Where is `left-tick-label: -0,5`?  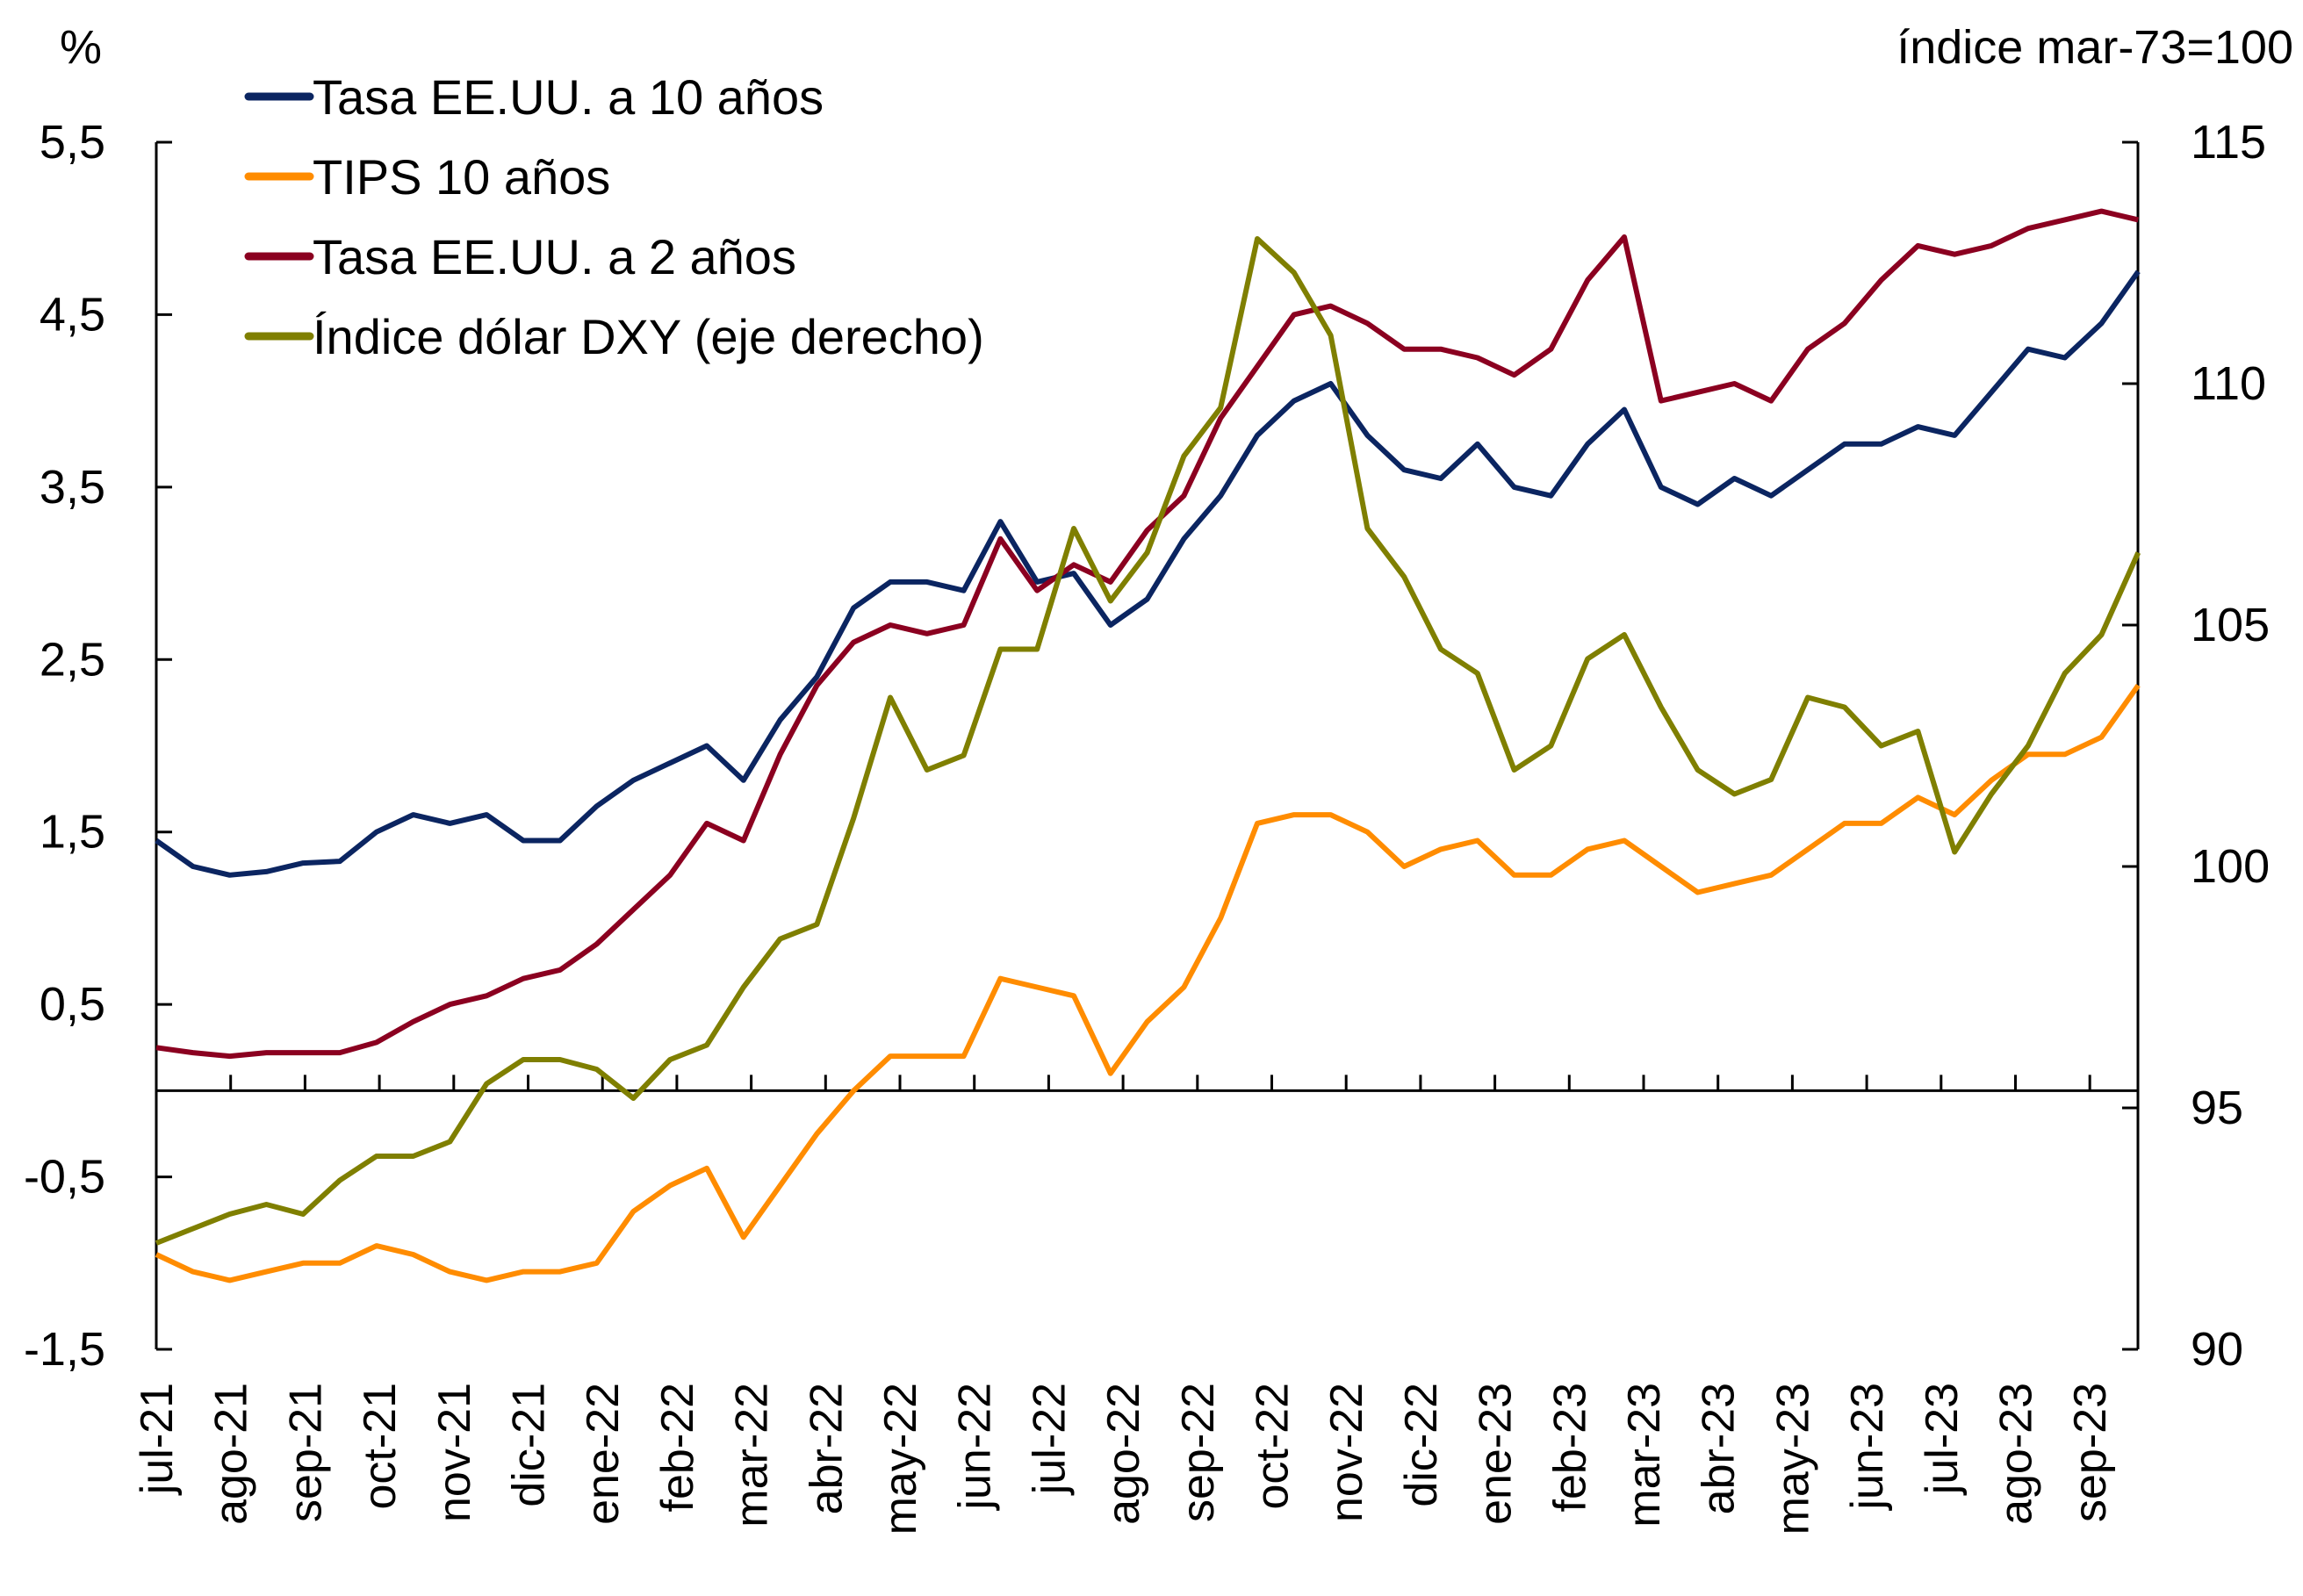
left-tick-label: -0,5 is located at coordinates (64, 1177).